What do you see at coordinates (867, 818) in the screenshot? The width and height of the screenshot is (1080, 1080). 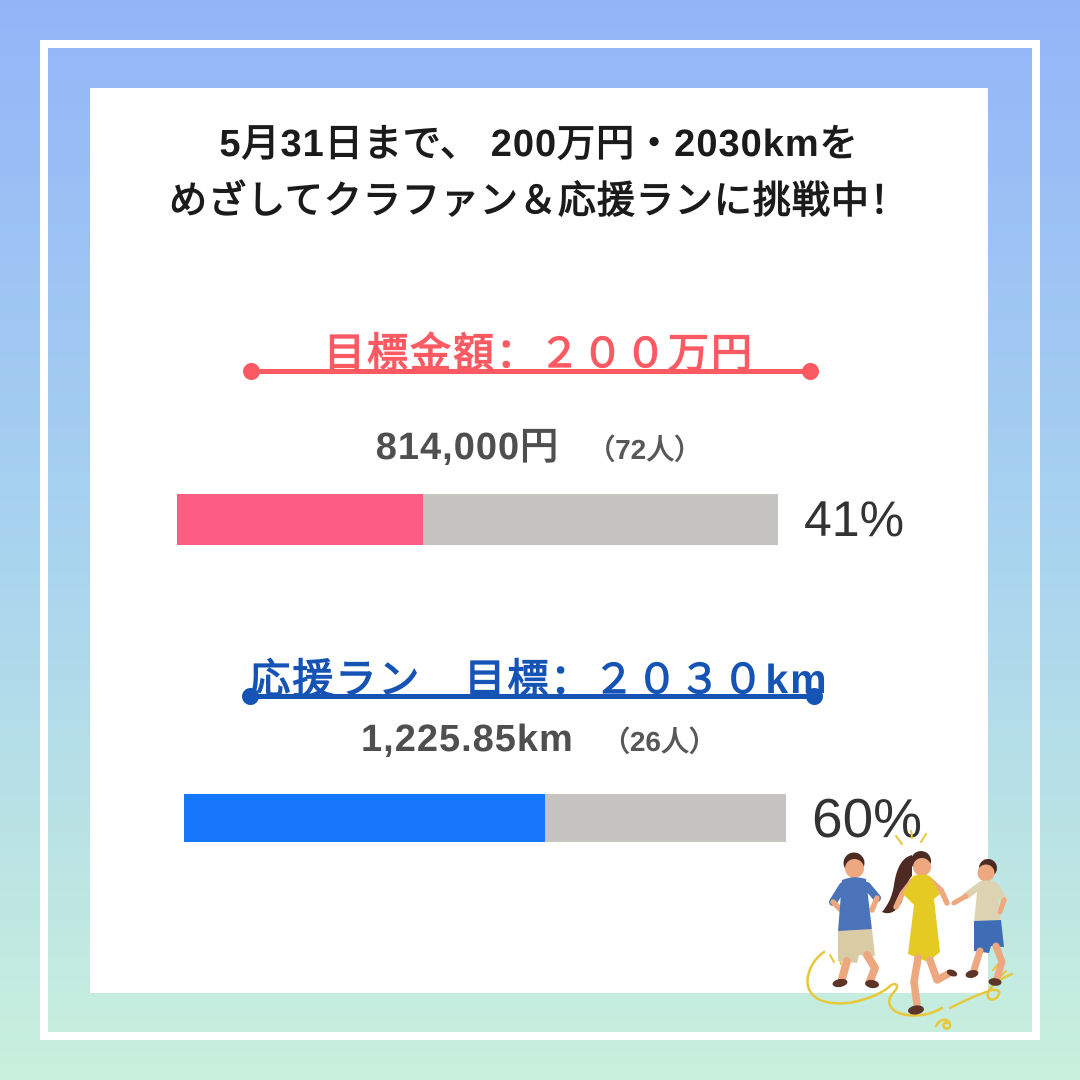 I see `run-percent-label: 60%` at bounding box center [867, 818].